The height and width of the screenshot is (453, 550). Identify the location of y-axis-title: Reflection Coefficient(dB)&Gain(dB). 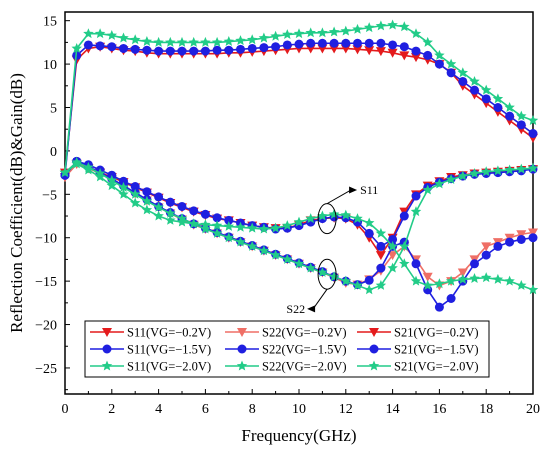
(16, 203).